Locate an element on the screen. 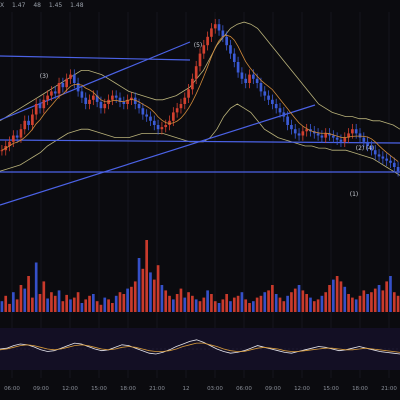  high-value: 48 is located at coordinates (37, 5).